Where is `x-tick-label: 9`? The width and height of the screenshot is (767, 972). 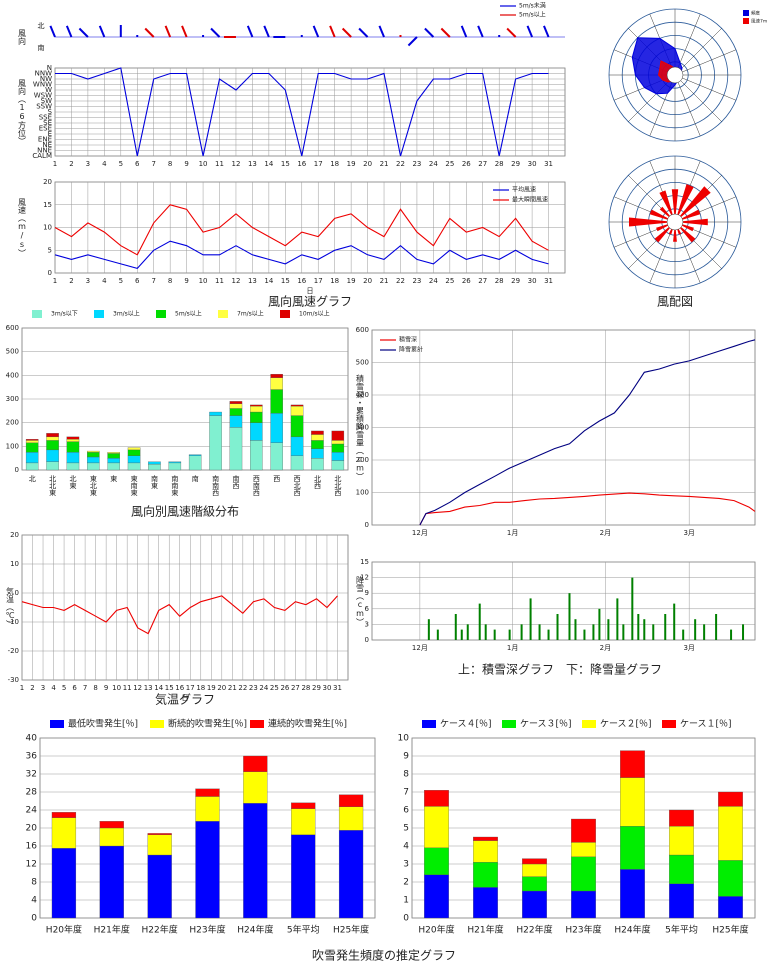 x-tick-label: 9 is located at coordinates (106, 688).